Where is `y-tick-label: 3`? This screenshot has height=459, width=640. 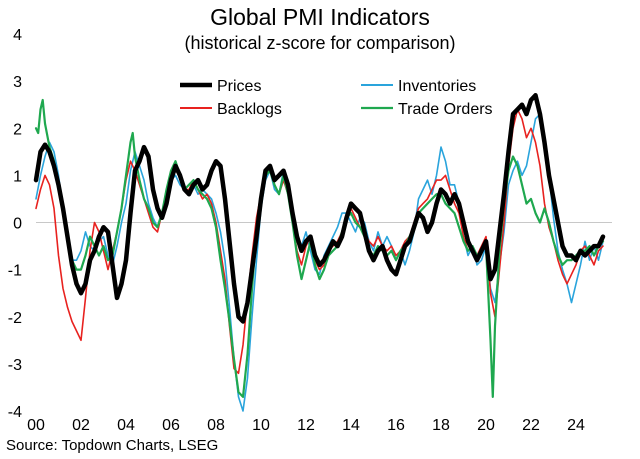 y-tick-label: 3 is located at coordinates (17, 82).